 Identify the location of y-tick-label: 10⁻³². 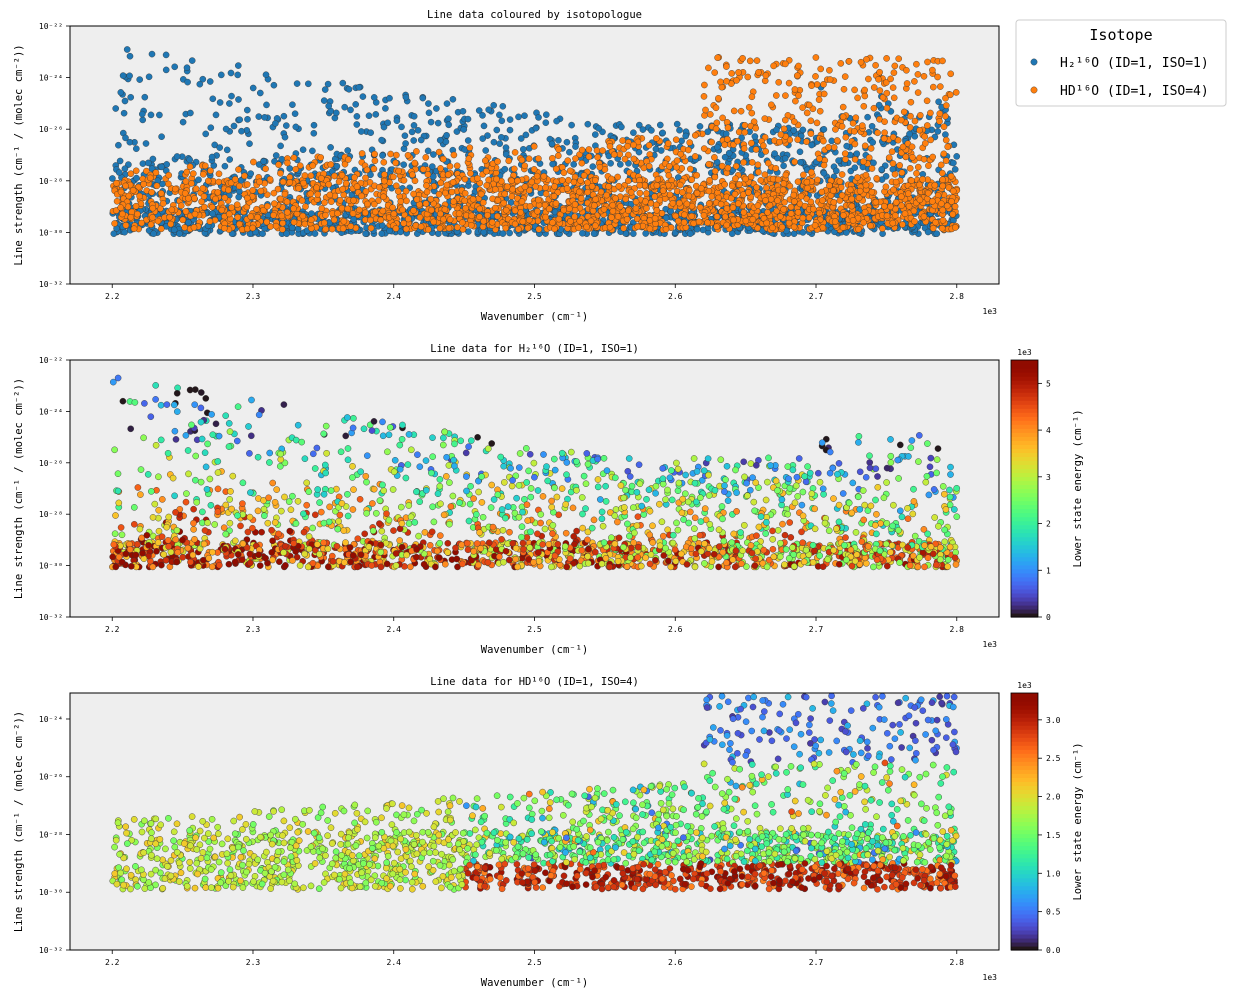
(51, 284).